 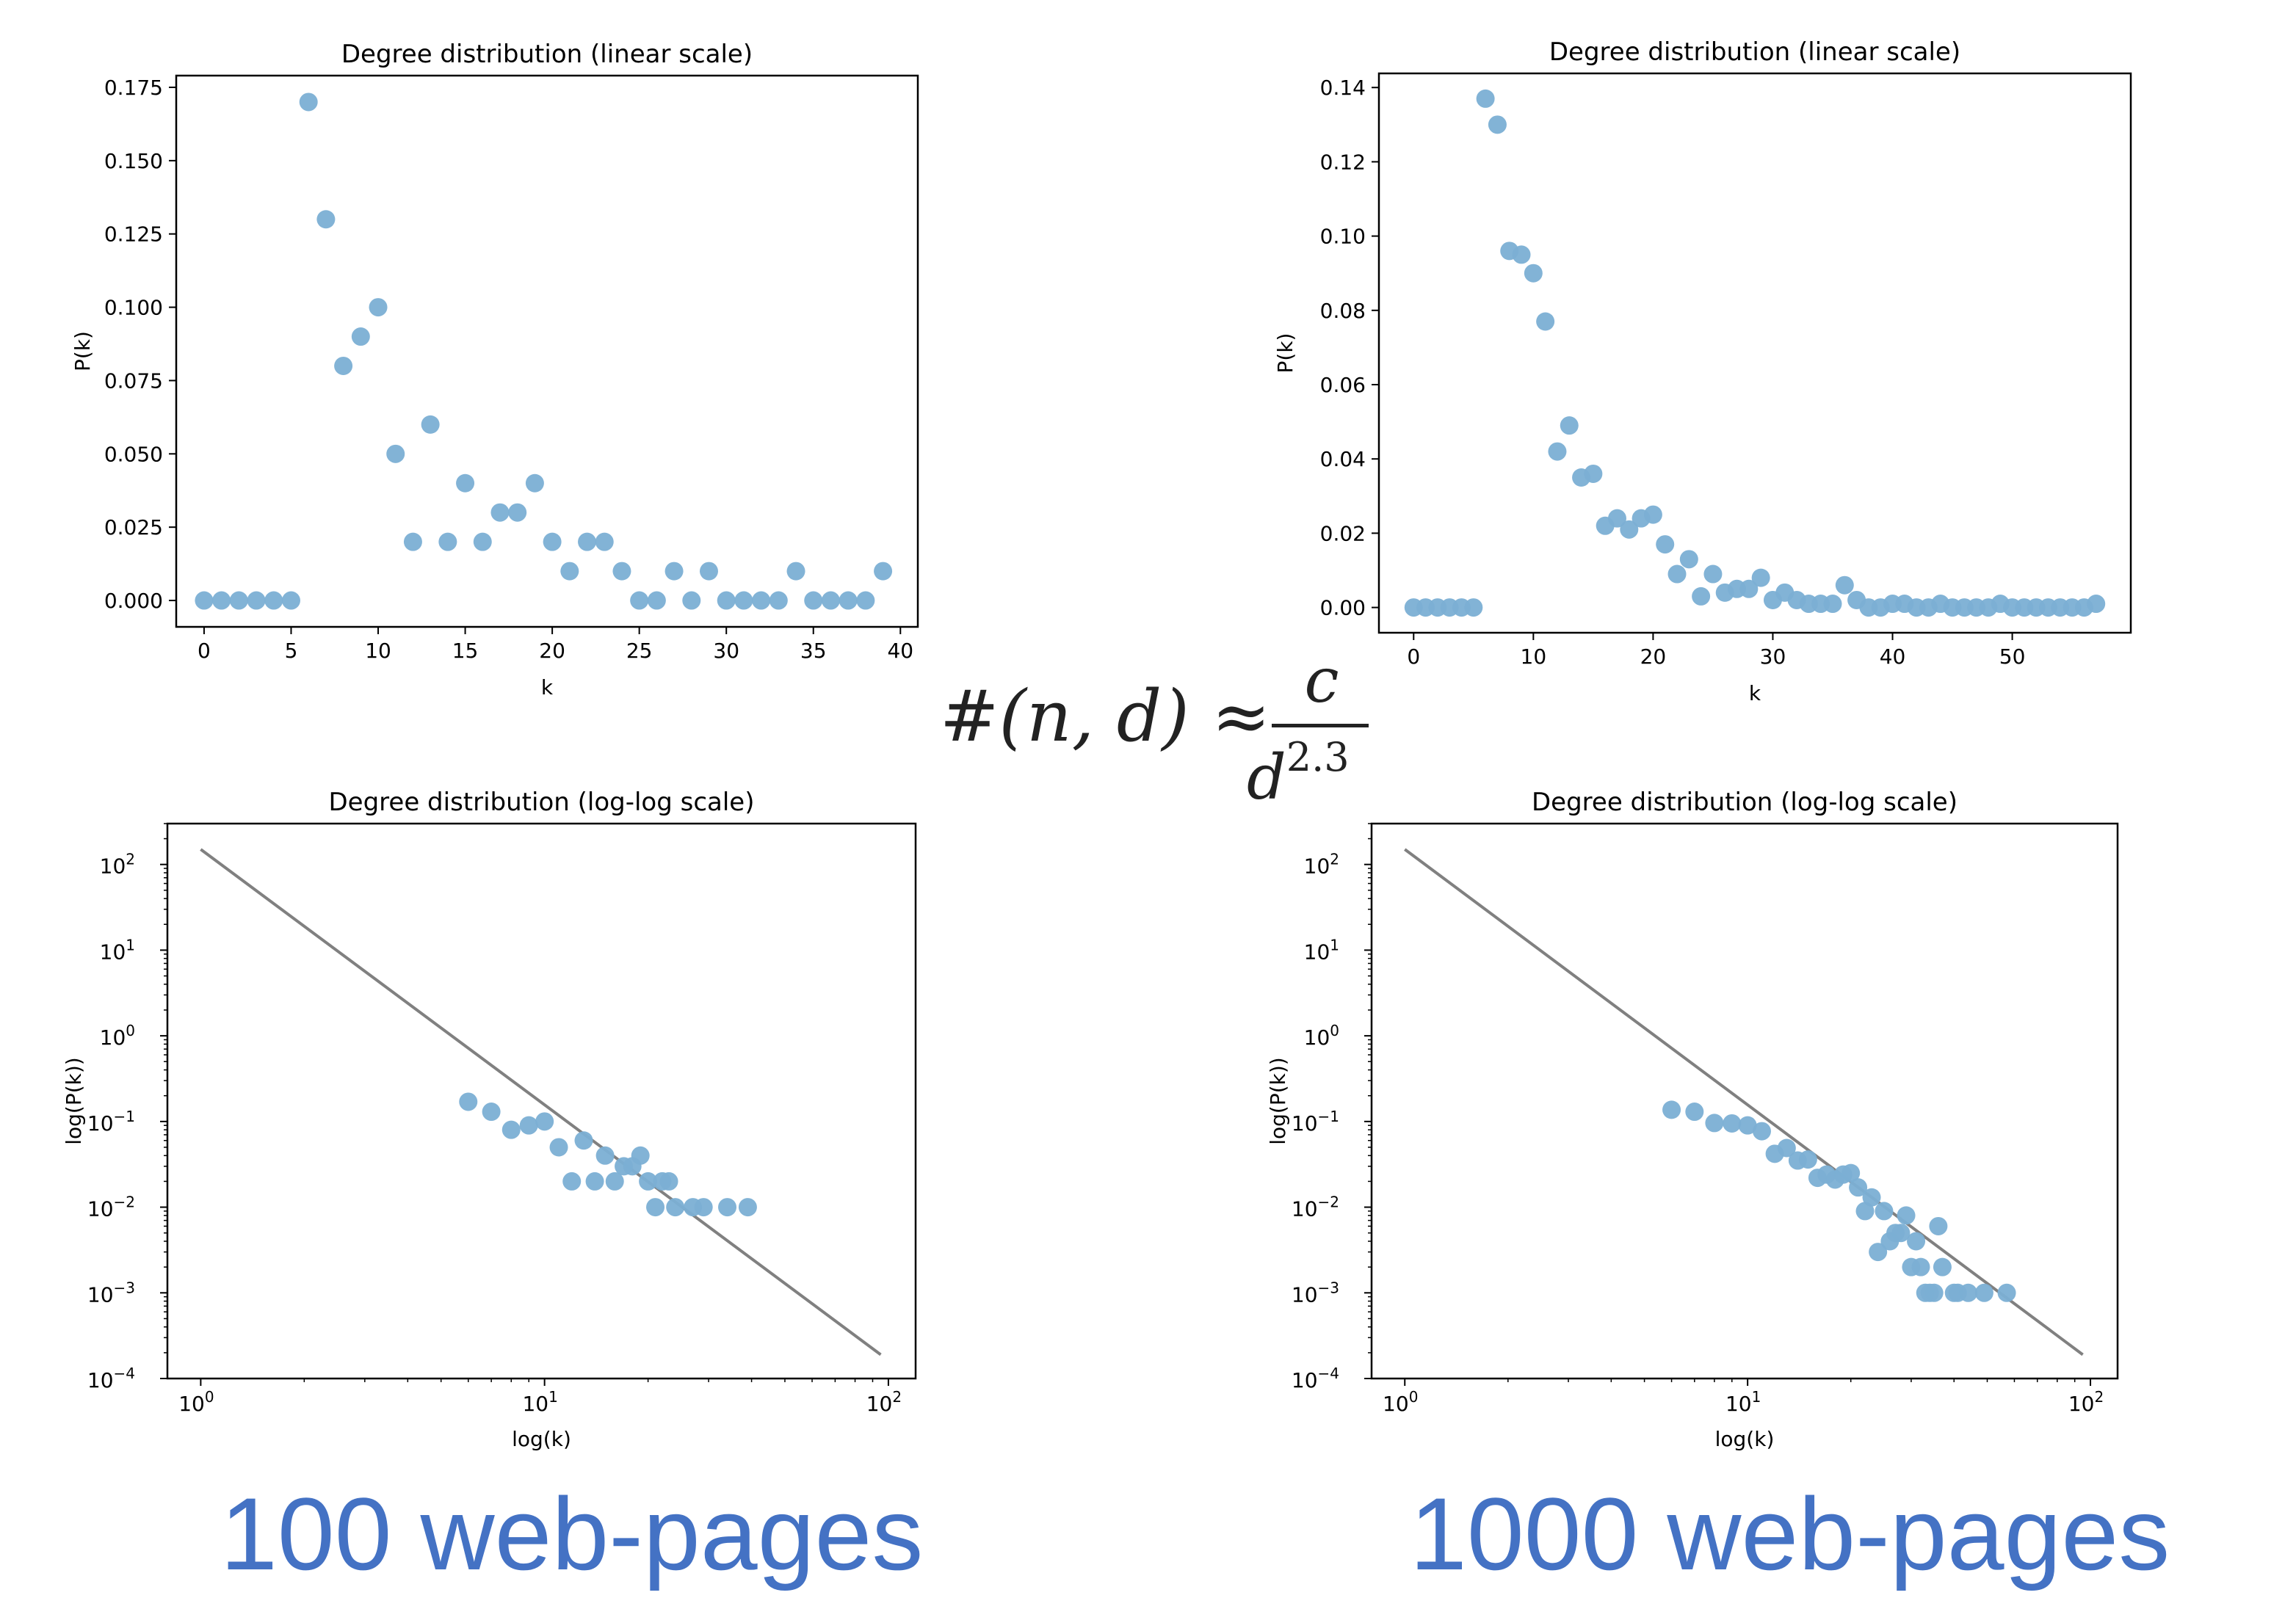 I want to click on p100-loglog-xtick-label: 10², so click(x=884, y=1402).